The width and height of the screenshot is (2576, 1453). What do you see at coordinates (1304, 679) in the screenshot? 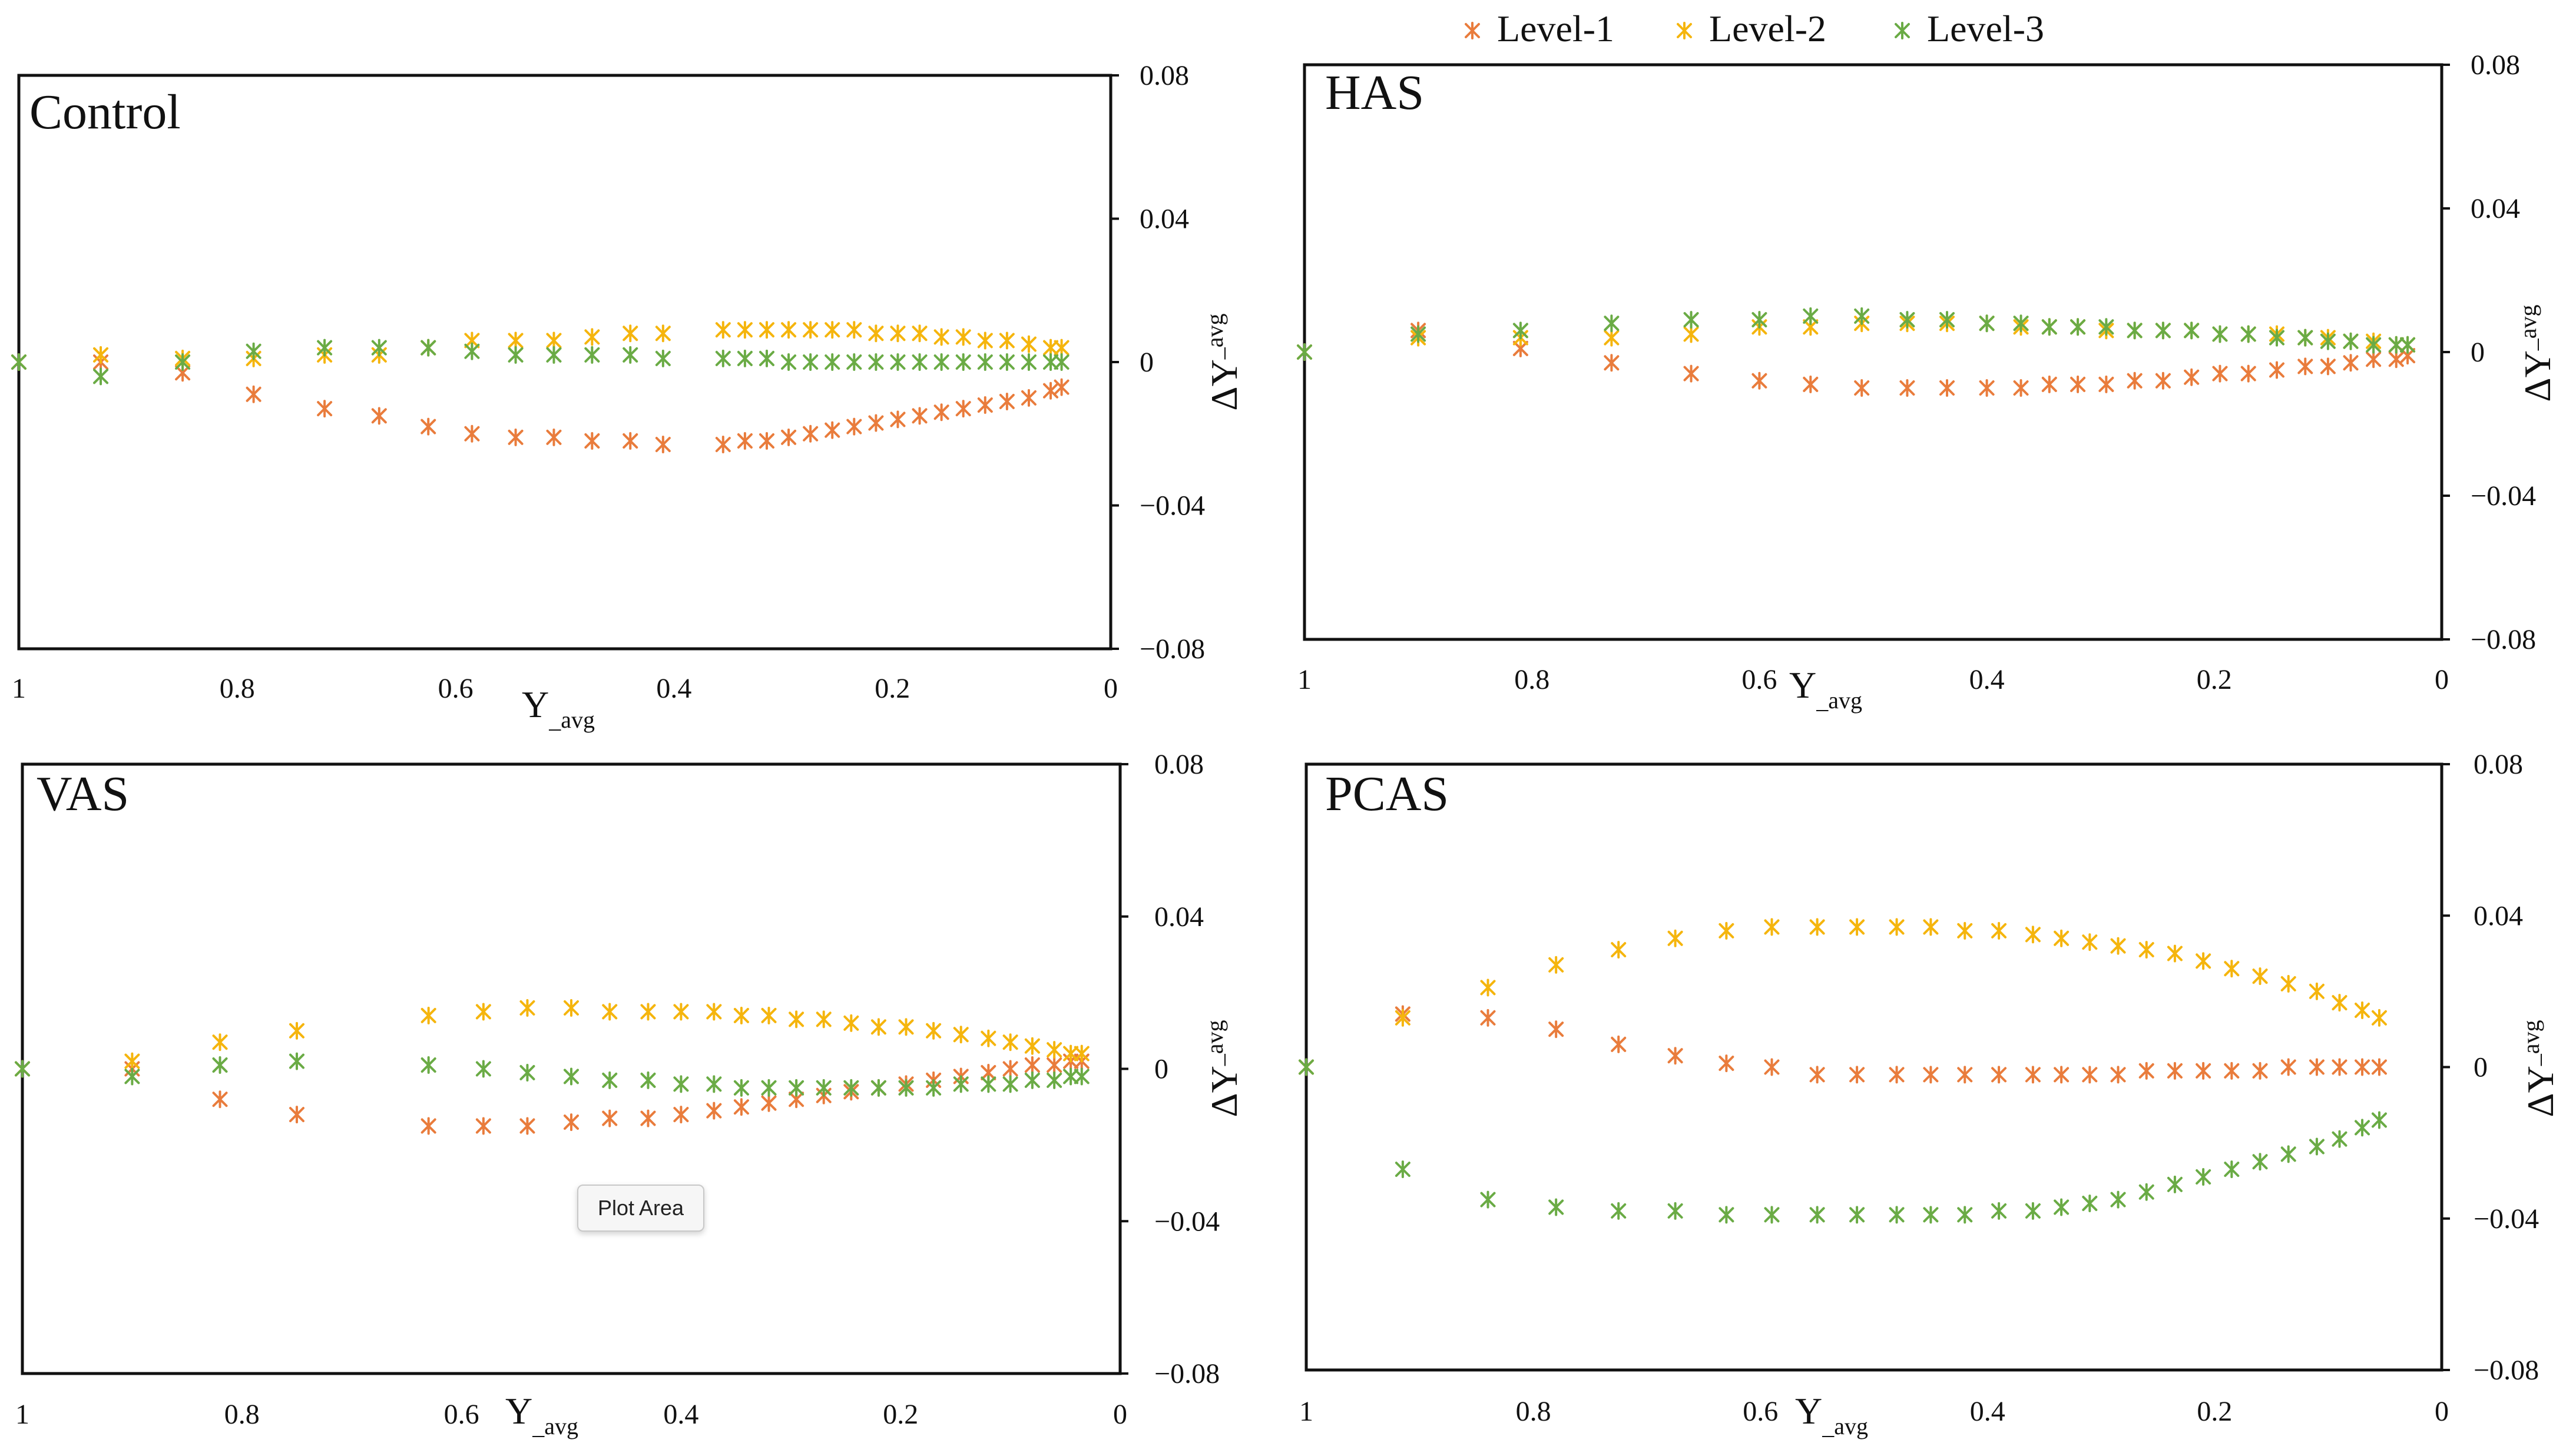
I see `x-tick-label: 1` at bounding box center [1304, 679].